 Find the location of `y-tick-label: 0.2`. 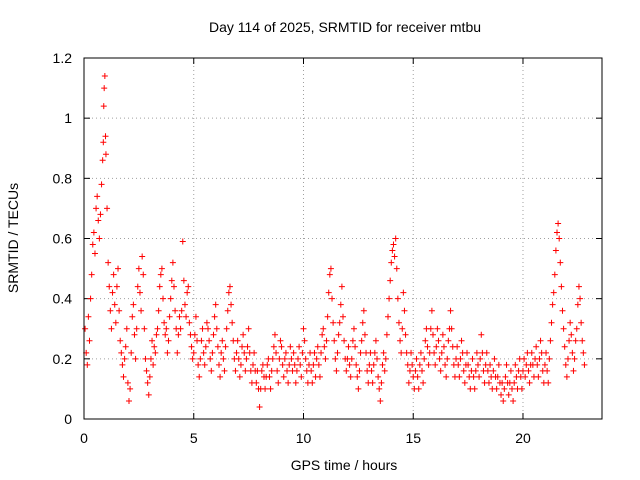

y-tick-label: 0.2 is located at coordinates (63, 359).